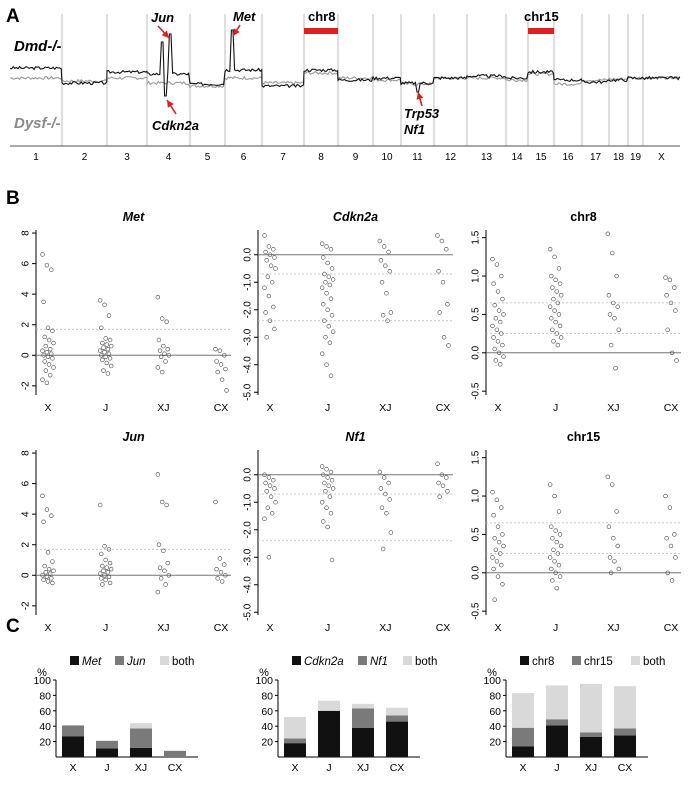 The height and width of the screenshot is (800, 688). I want to click on y-tick-label: 4, so click(26, 514).